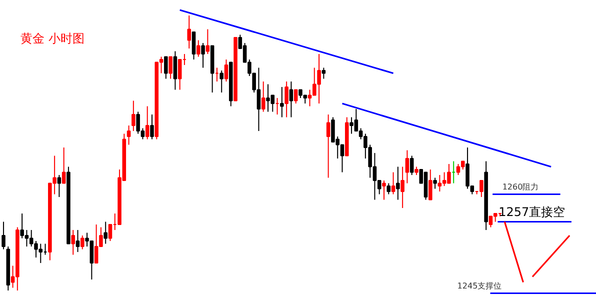  What do you see at coordinates (532, 211) in the screenshot?
I see `ref-line-label: 1257直接空` at bounding box center [532, 211].